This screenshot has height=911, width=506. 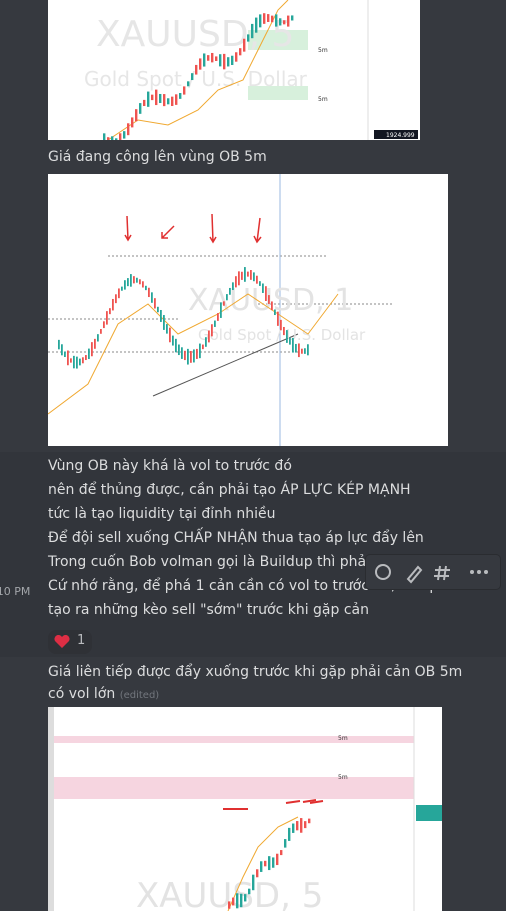 What do you see at coordinates (414, 574) in the screenshot?
I see `edit` at bounding box center [414, 574].